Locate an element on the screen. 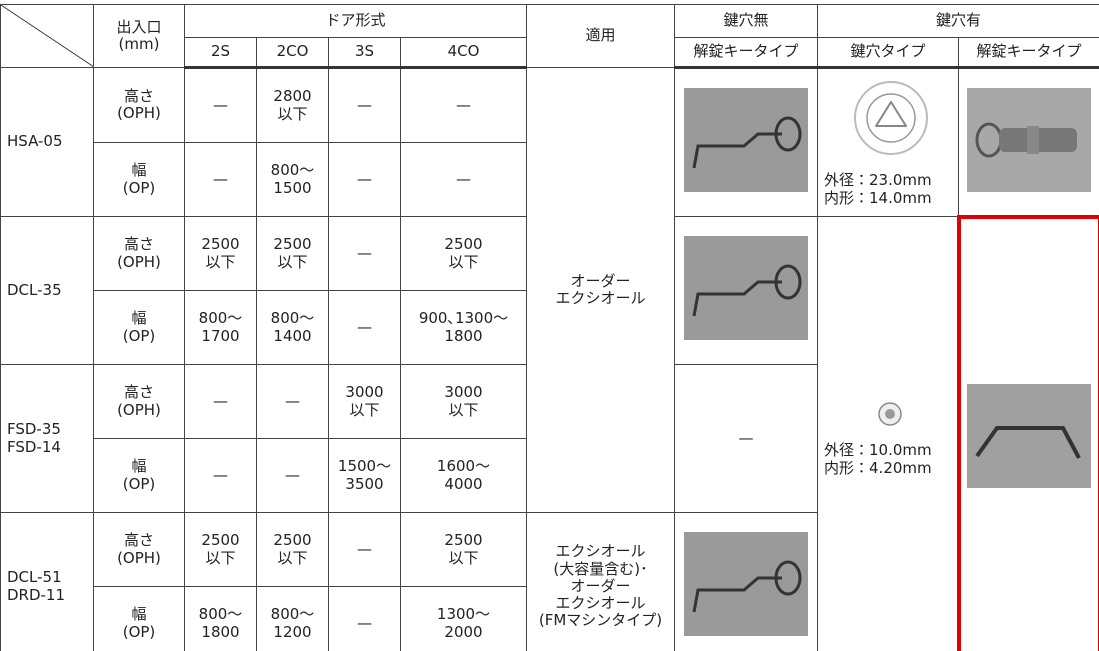  size-cell: 800～ 1400 is located at coordinates (292, 327).